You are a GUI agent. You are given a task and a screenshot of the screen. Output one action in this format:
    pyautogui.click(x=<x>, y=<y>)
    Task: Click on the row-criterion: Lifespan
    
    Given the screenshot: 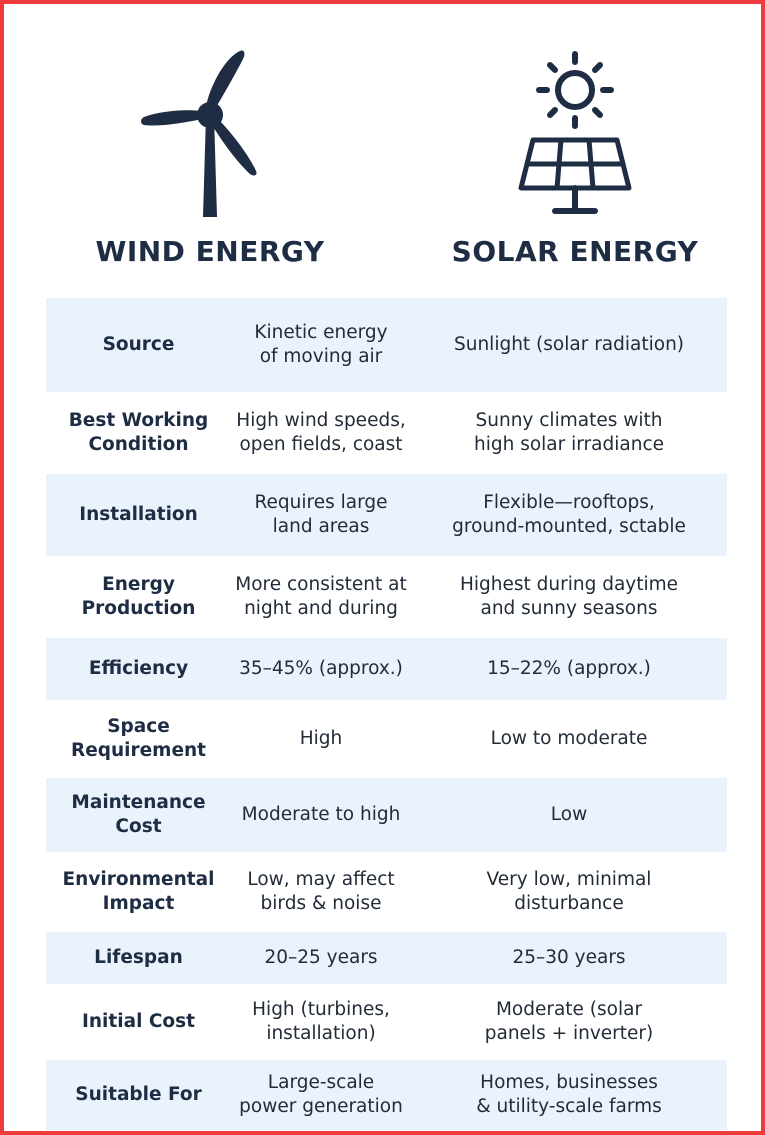 What is the action you would take?
    pyautogui.click(x=138, y=957)
    